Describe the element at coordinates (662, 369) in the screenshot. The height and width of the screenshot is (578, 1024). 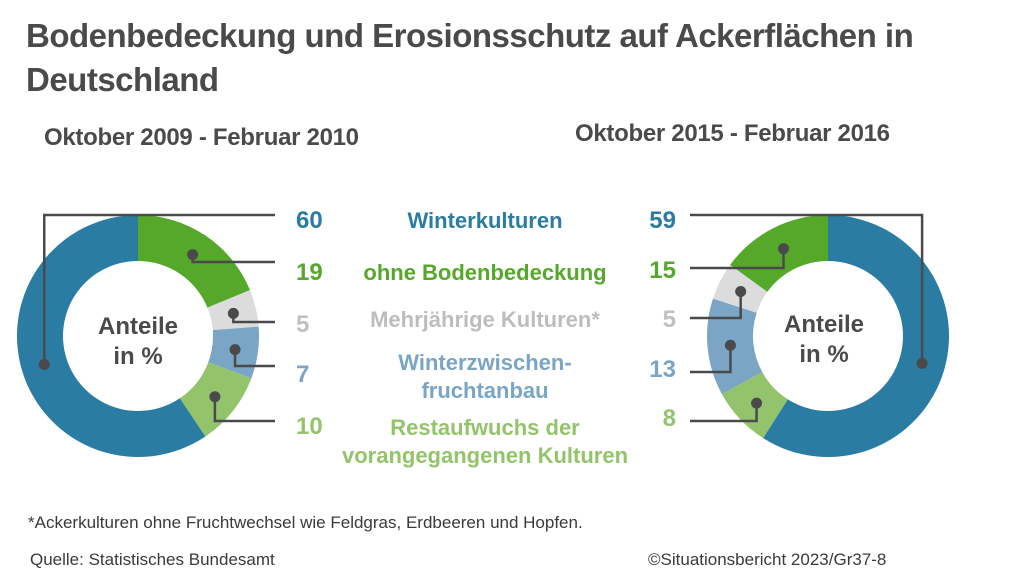
I see `value-right-winterzwischenfrucht: 13` at that location.